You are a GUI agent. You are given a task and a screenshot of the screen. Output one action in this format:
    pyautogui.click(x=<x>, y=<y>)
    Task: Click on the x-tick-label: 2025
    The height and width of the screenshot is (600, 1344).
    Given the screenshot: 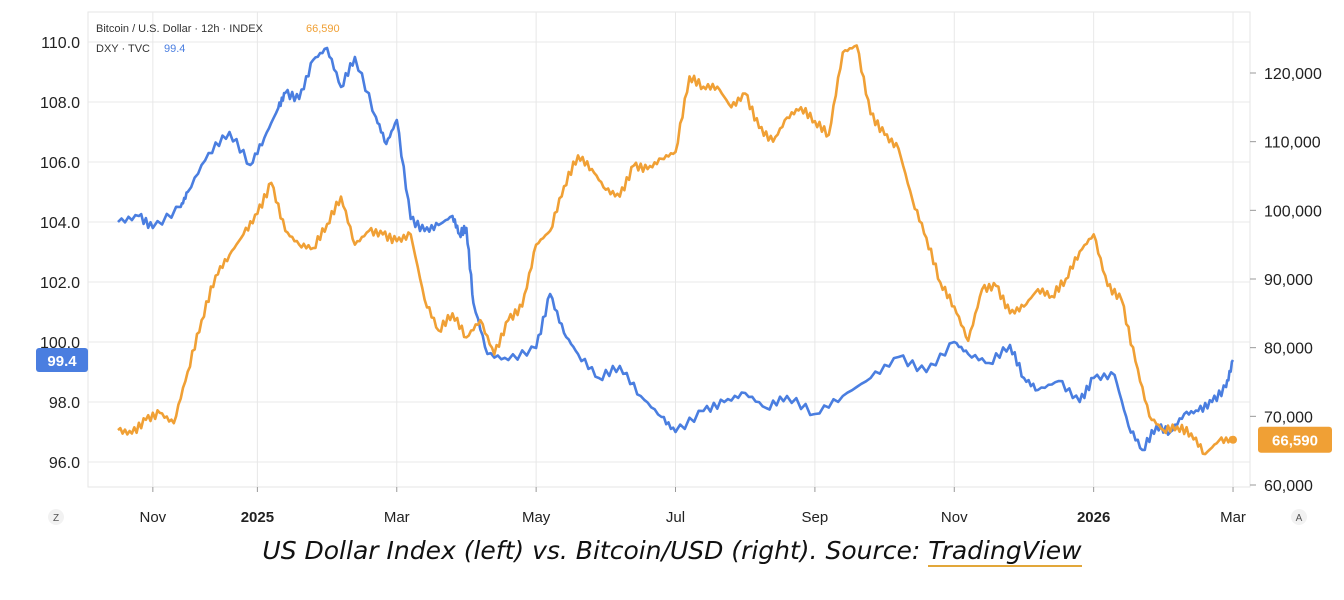 What is the action you would take?
    pyautogui.click(x=257, y=517)
    